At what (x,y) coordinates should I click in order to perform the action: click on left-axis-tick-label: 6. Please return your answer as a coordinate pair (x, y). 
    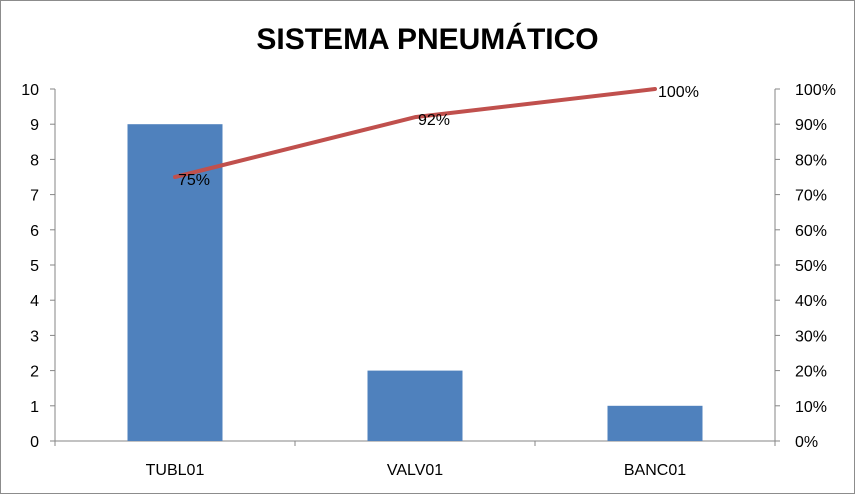
    Looking at the image, I should click on (34, 231).